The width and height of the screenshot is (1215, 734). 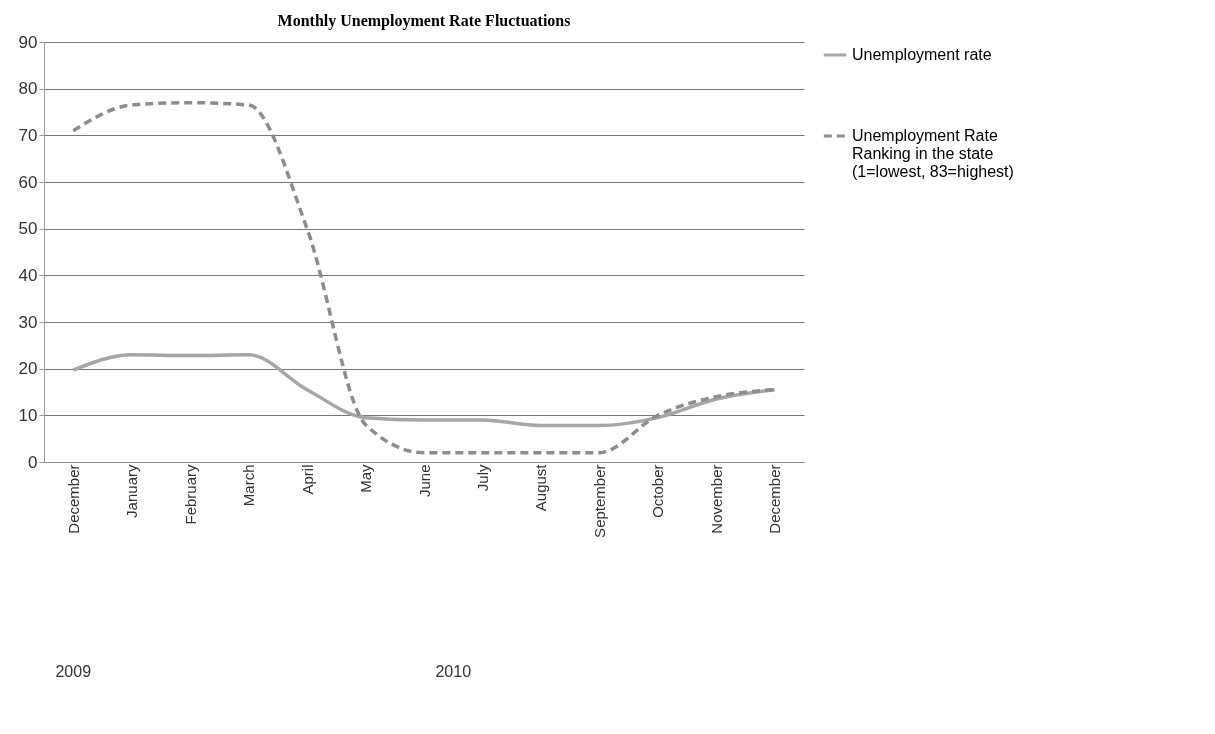 I want to click on line-series, so click(x=424, y=390).